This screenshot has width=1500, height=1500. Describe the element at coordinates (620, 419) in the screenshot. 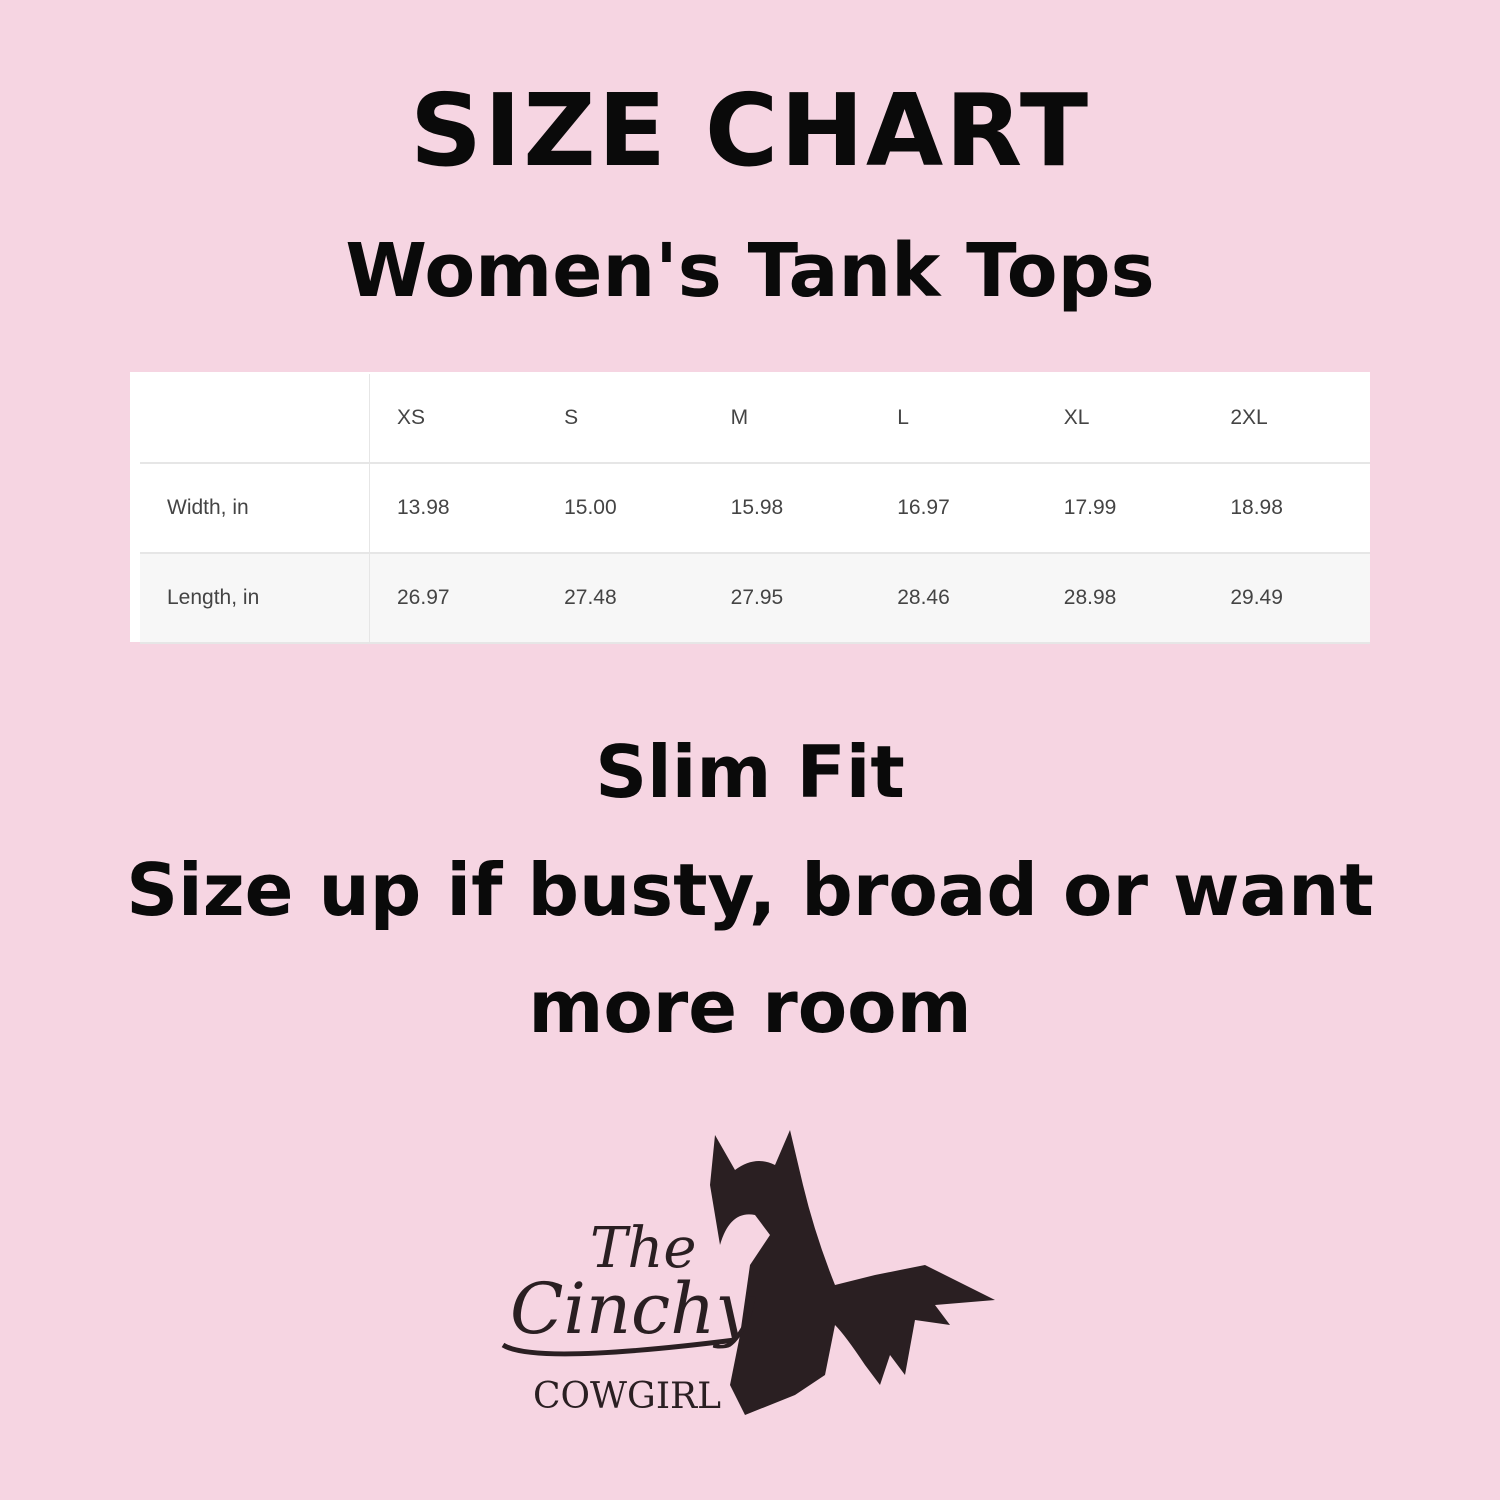

I see `header-cell: S` at that location.